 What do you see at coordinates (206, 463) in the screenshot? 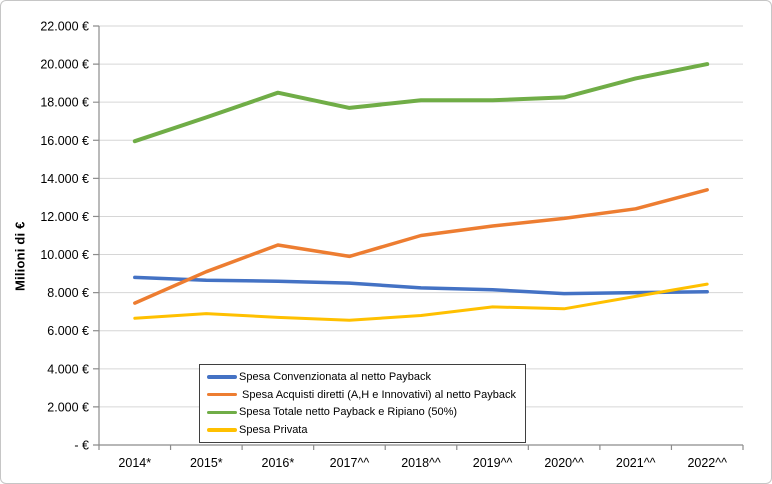
I see `x-tick-label: 2015*` at bounding box center [206, 463].